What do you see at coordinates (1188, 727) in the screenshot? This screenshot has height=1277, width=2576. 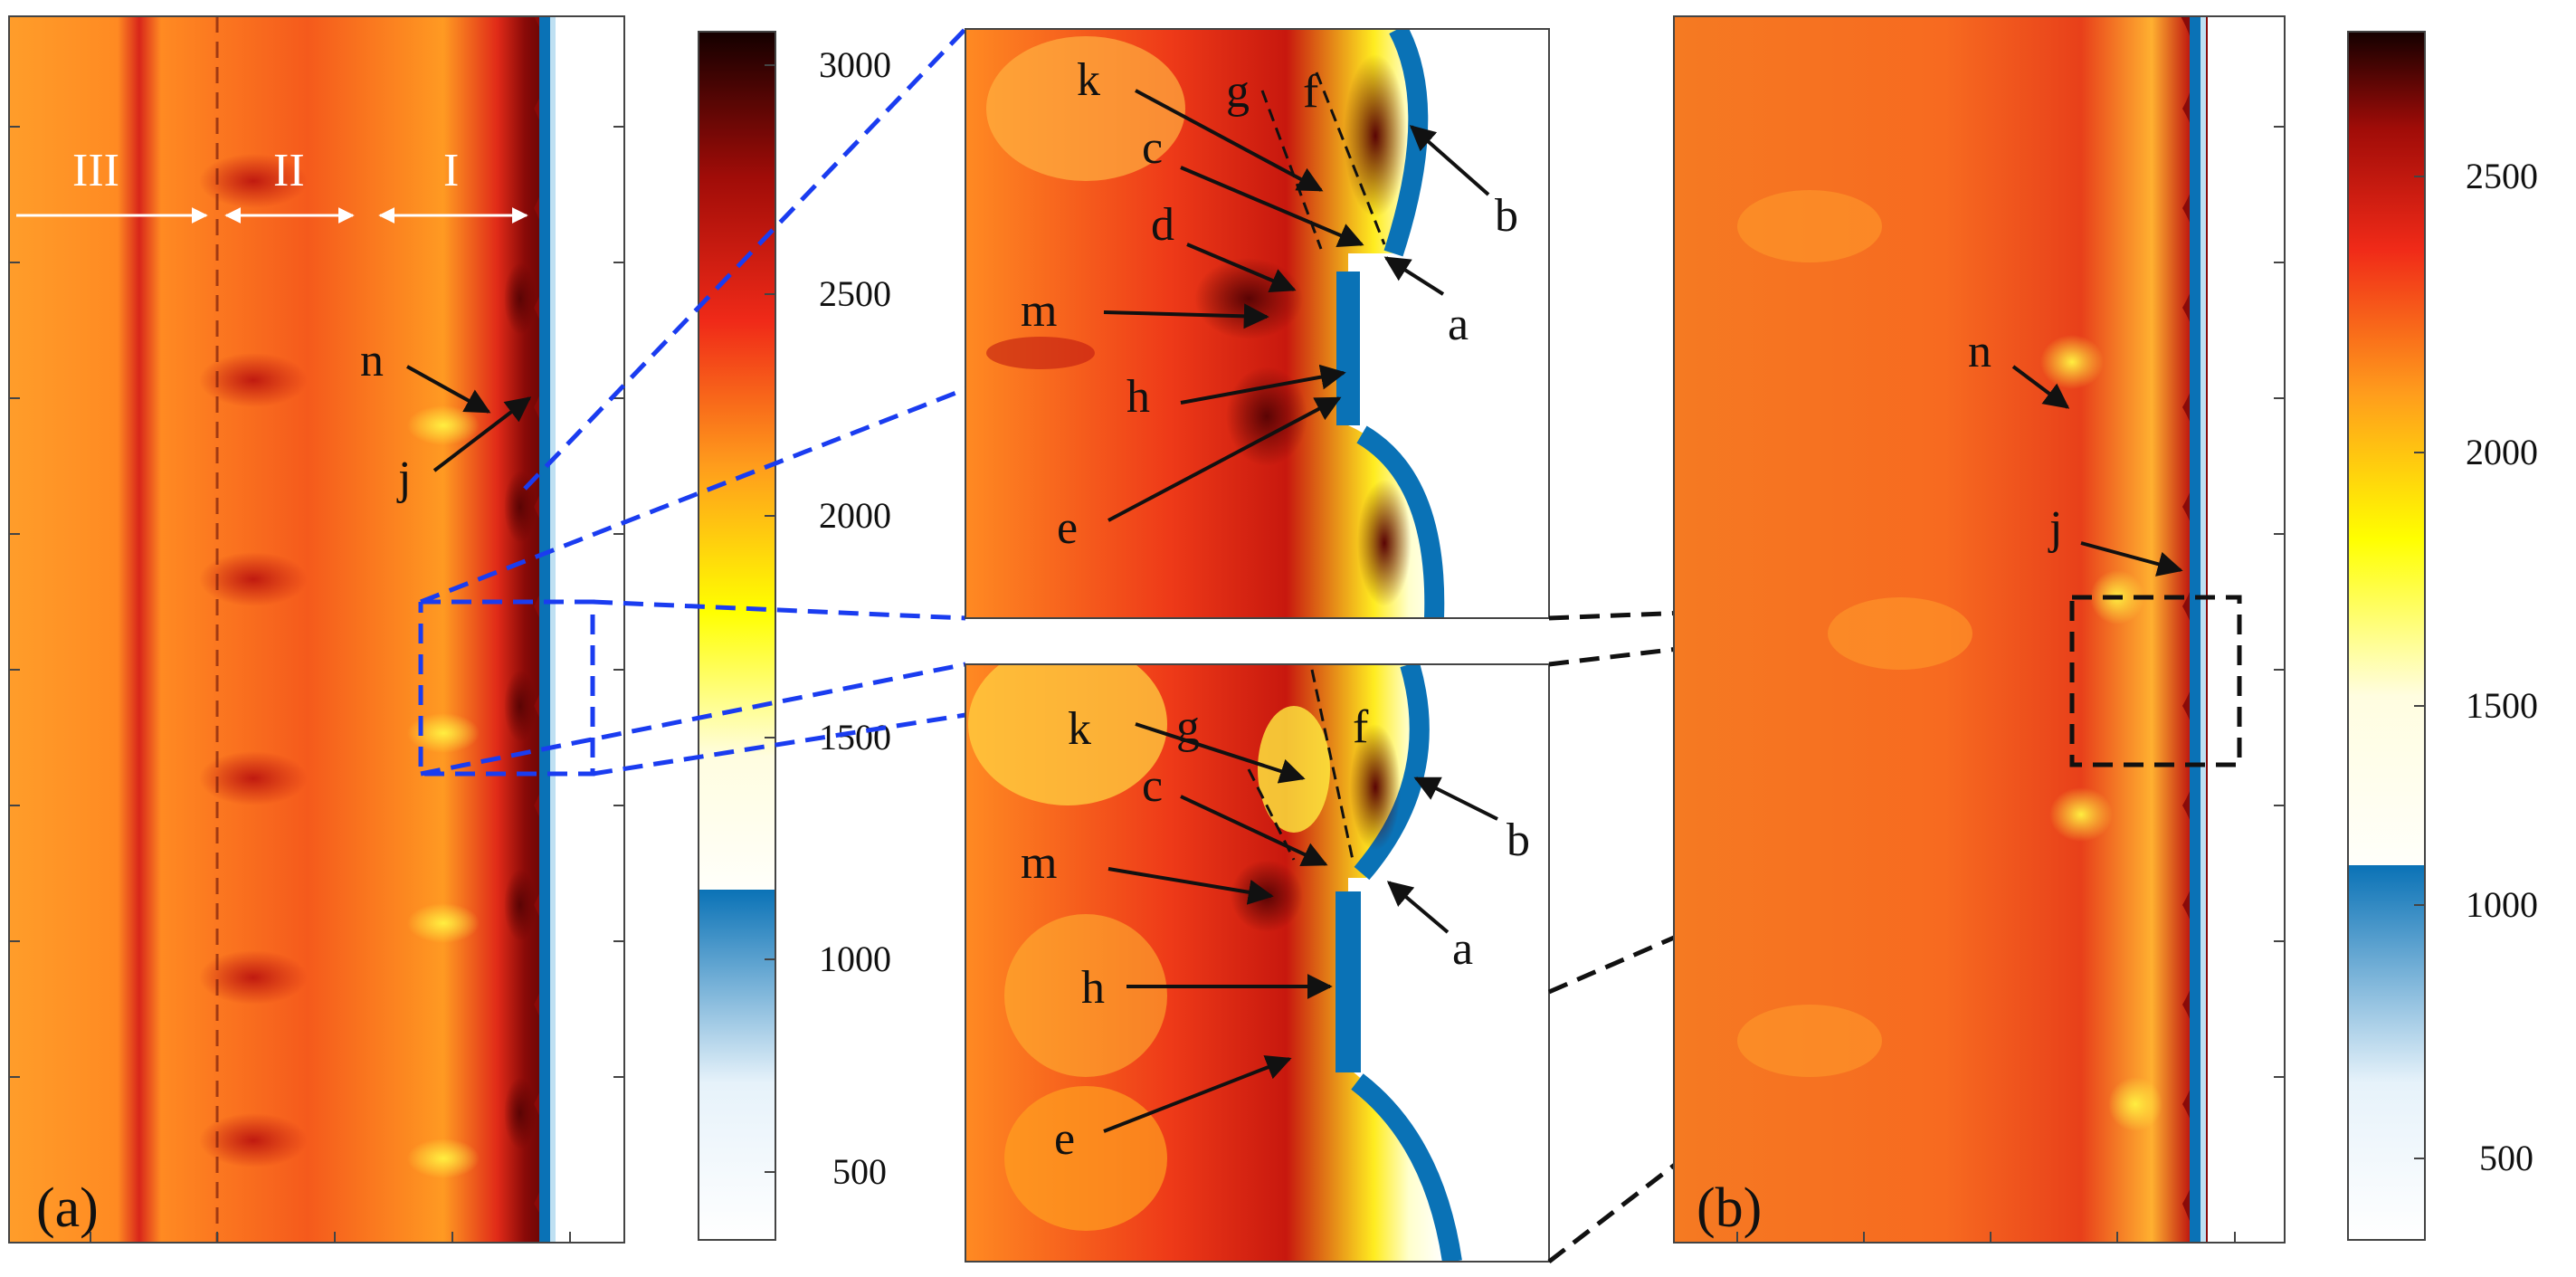 I see `zoom-bottom-g: g` at bounding box center [1188, 727].